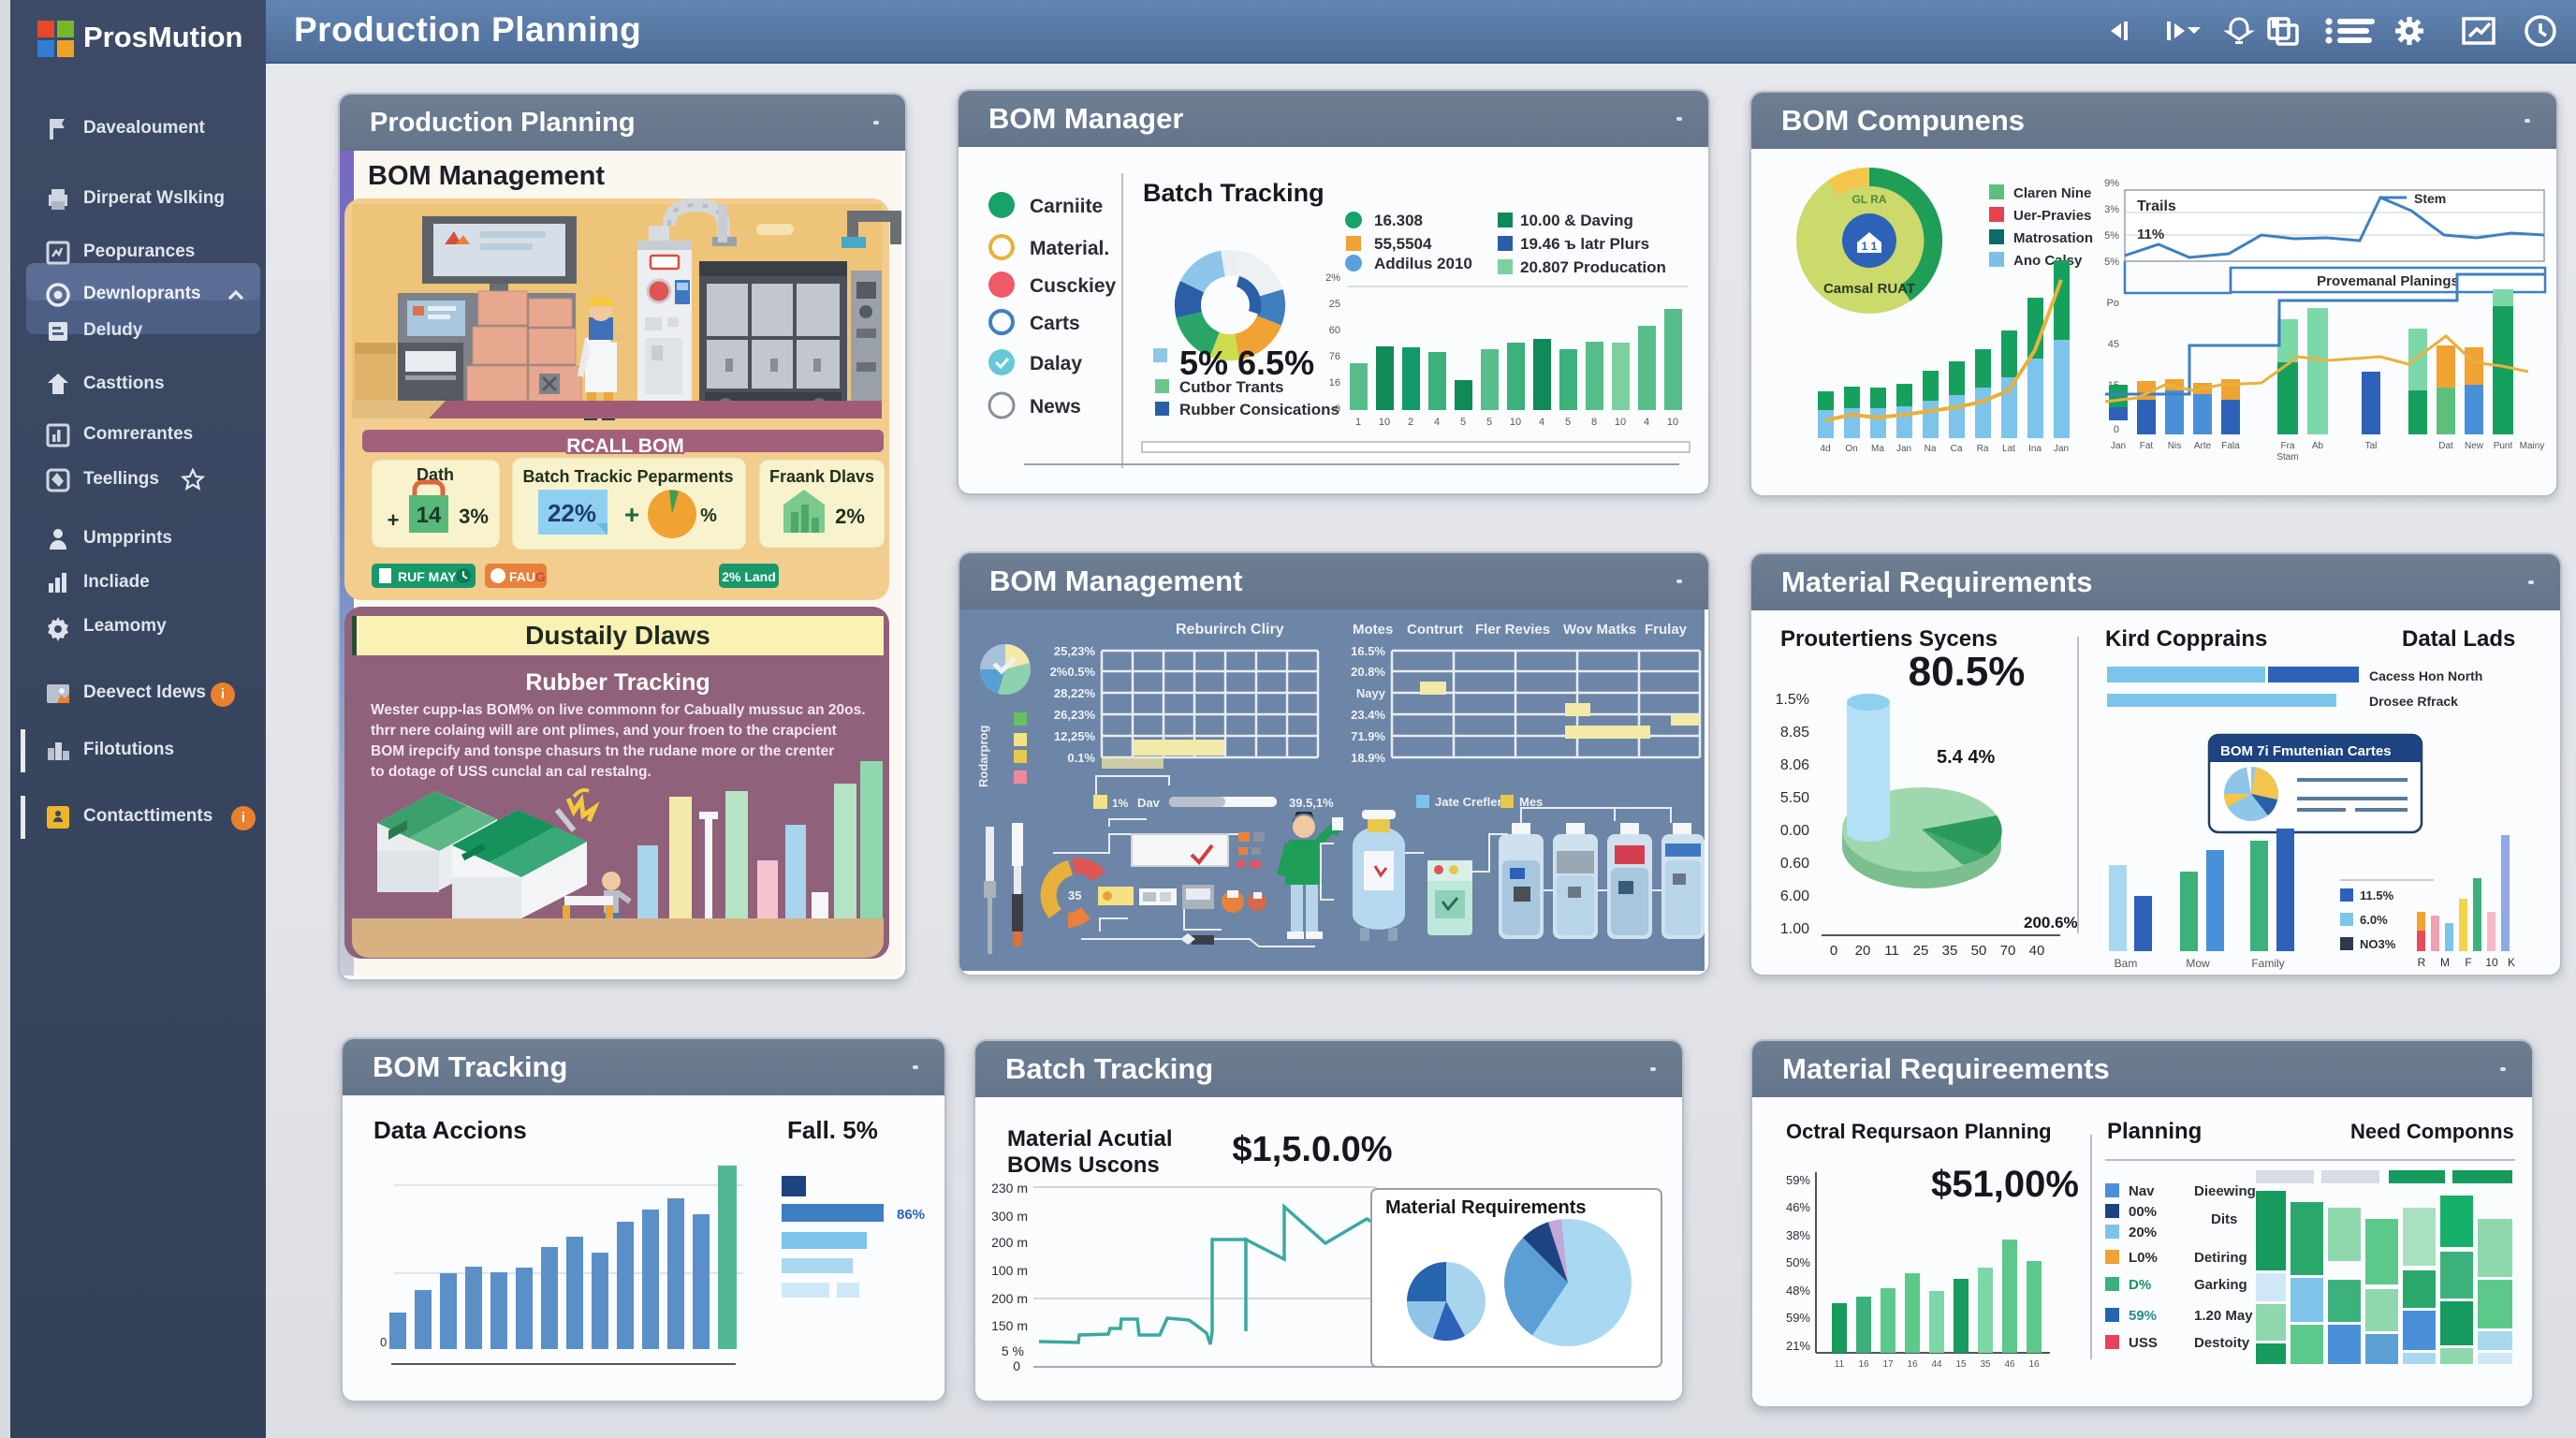 Image resolution: width=2576 pixels, height=1438 pixels. What do you see at coordinates (1371, 693) in the screenshot?
I see `svg-text: Nayy` at bounding box center [1371, 693].